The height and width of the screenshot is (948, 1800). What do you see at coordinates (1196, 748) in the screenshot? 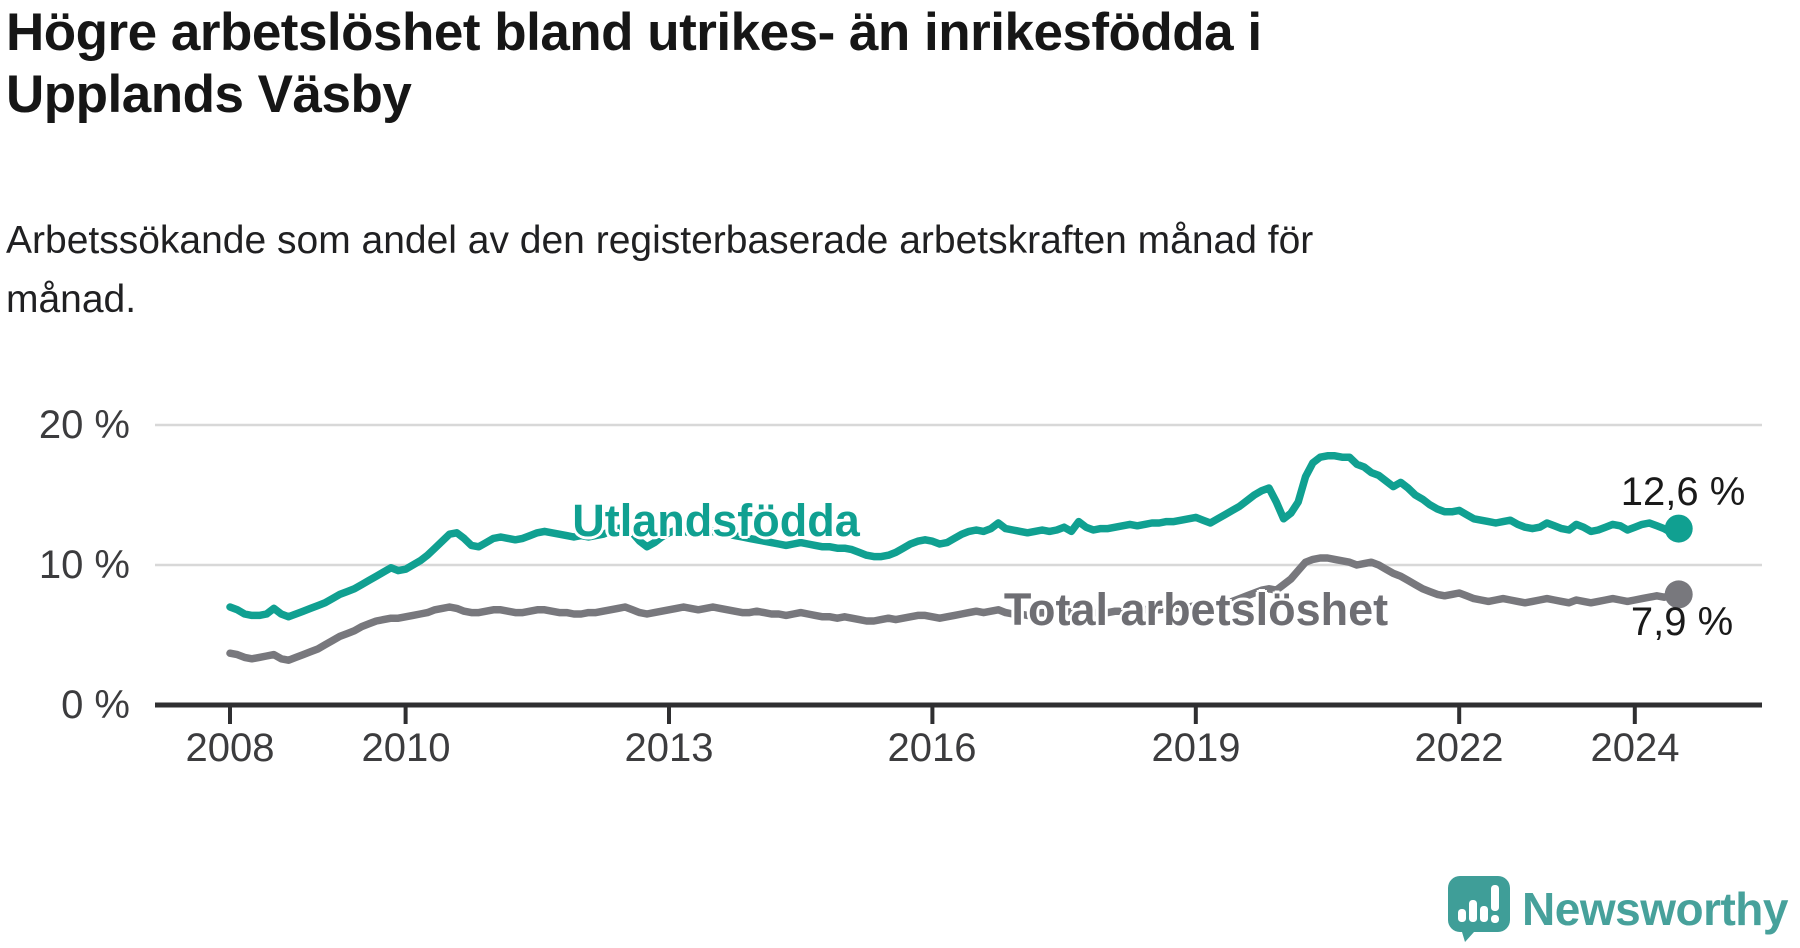
I see `x-axis-label-2019: 2019` at bounding box center [1196, 748].